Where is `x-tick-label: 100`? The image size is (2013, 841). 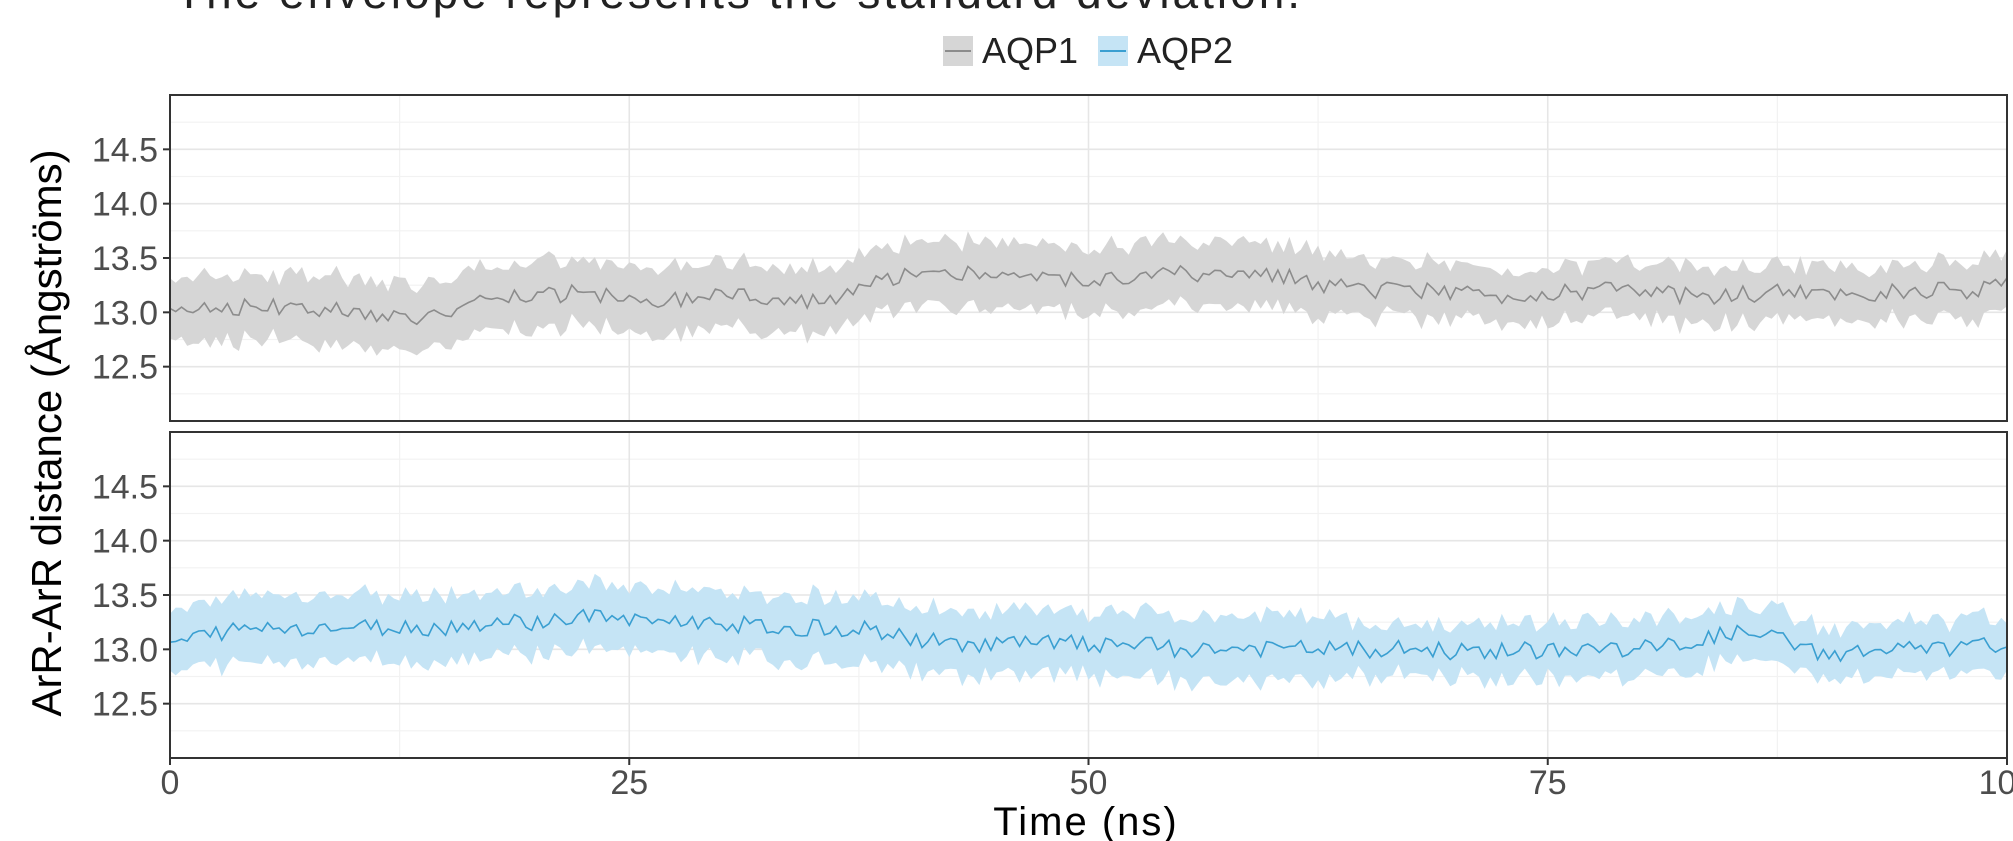 x-tick-label: 100 is located at coordinates (1996, 783).